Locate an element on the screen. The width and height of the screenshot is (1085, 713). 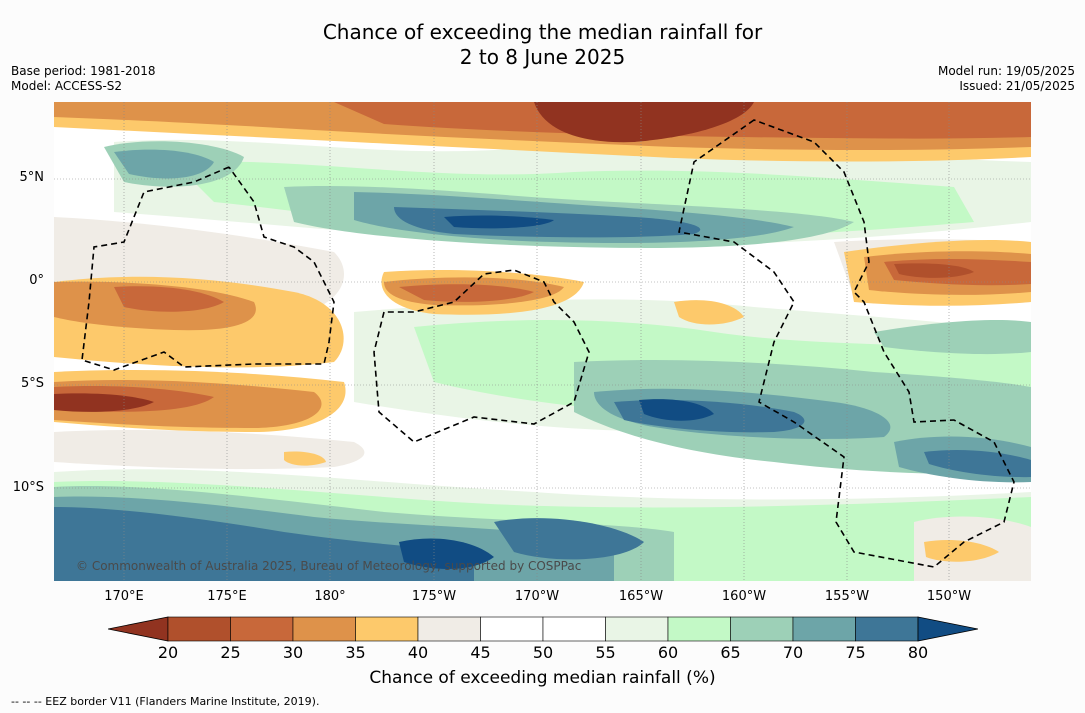
colorbar-tick-label: 45 is located at coordinates (480, 652).